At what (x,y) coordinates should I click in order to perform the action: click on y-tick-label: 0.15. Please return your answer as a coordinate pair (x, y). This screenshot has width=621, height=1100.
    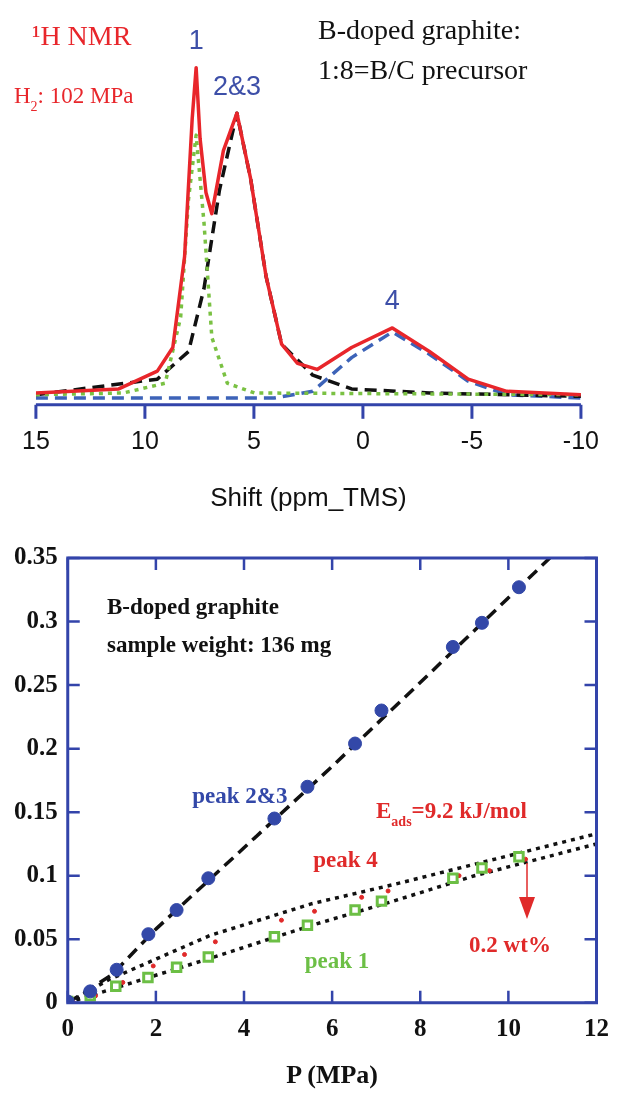
    Looking at the image, I should click on (36, 810).